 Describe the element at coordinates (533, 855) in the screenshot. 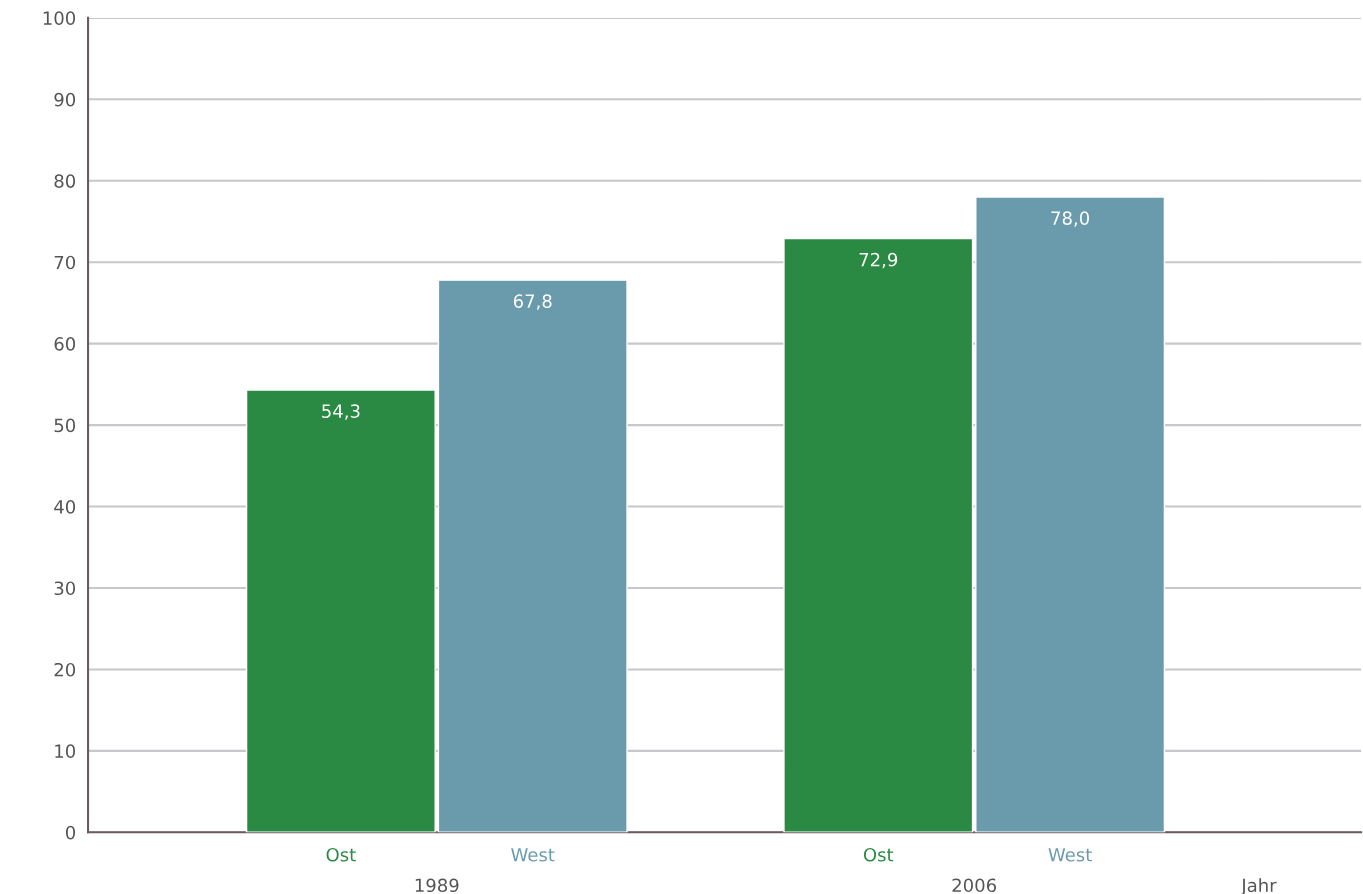

I see `series-label: West` at that location.